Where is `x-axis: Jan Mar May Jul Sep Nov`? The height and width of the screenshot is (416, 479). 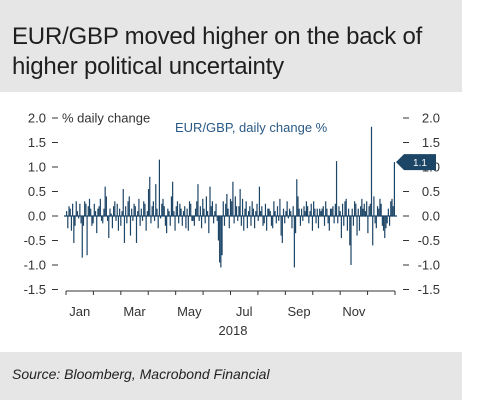 x-axis: Jan Mar May Jul Sep Nov is located at coordinates (230, 304).